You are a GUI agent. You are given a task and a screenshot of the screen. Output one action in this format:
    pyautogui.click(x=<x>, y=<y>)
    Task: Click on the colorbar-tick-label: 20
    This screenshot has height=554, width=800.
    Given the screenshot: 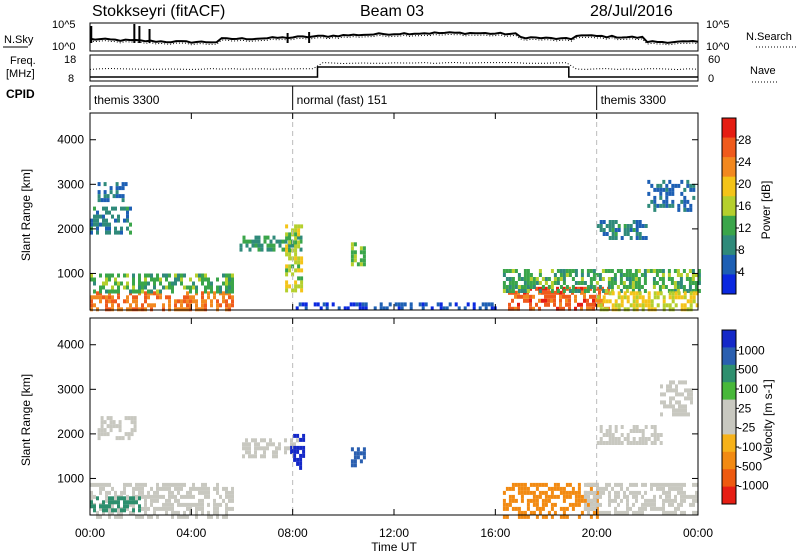 What is the action you would take?
    pyautogui.click(x=745, y=184)
    